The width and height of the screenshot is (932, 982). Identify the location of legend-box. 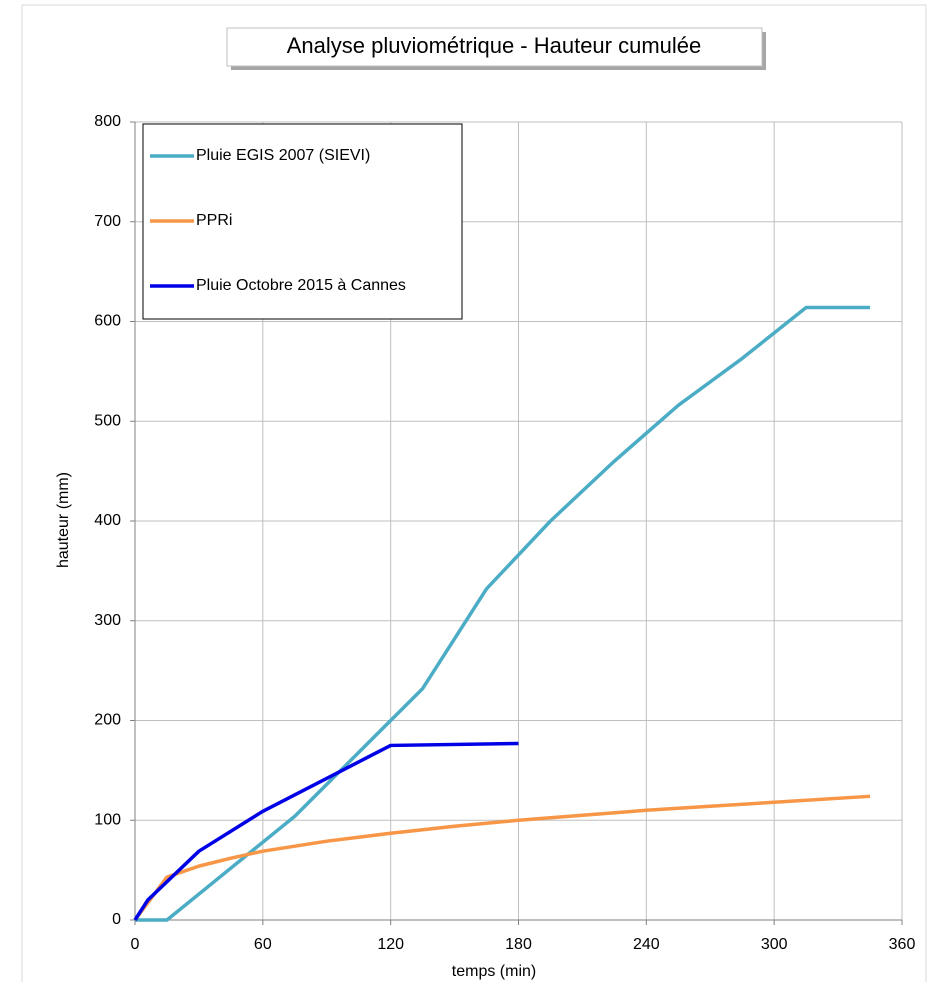
(302, 221).